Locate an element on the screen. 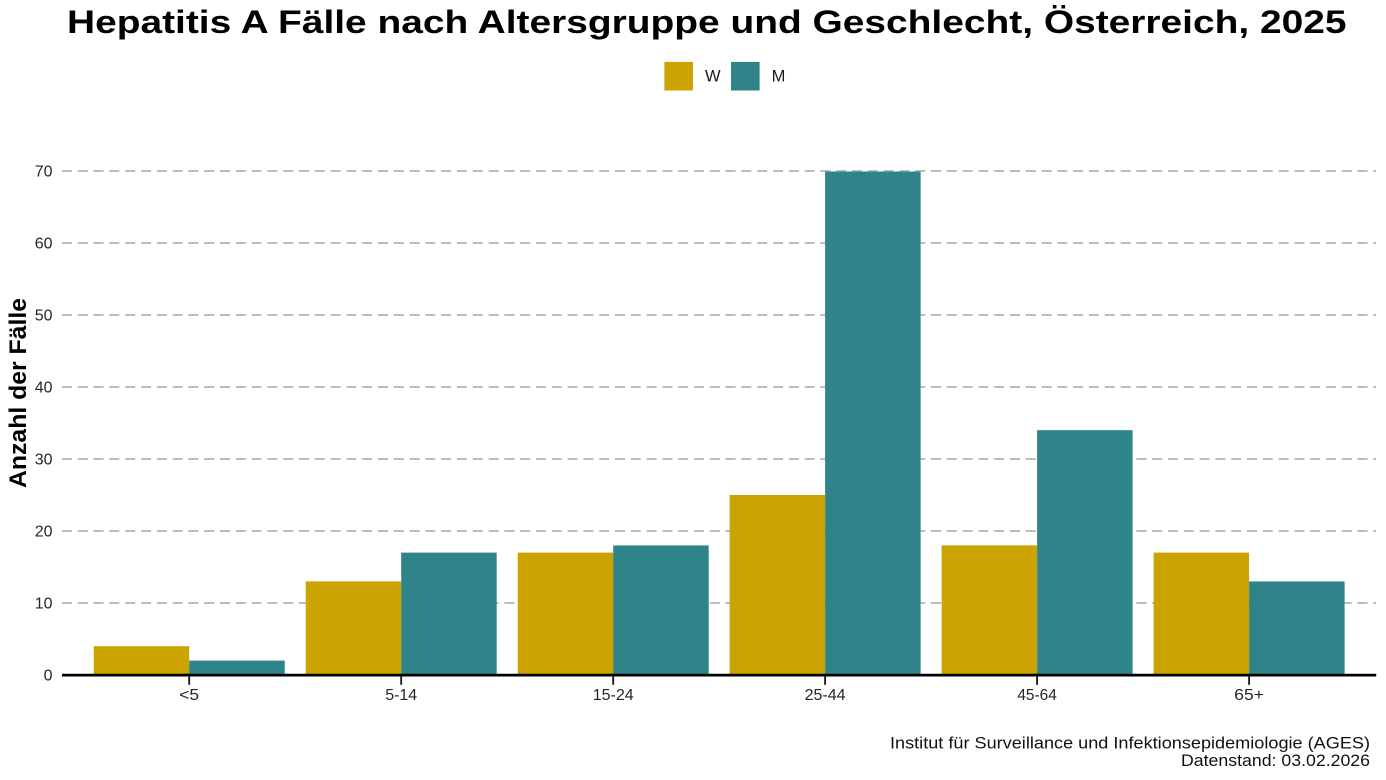 This screenshot has width=1386, height=780. svg-text: 40 is located at coordinates (44, 388).